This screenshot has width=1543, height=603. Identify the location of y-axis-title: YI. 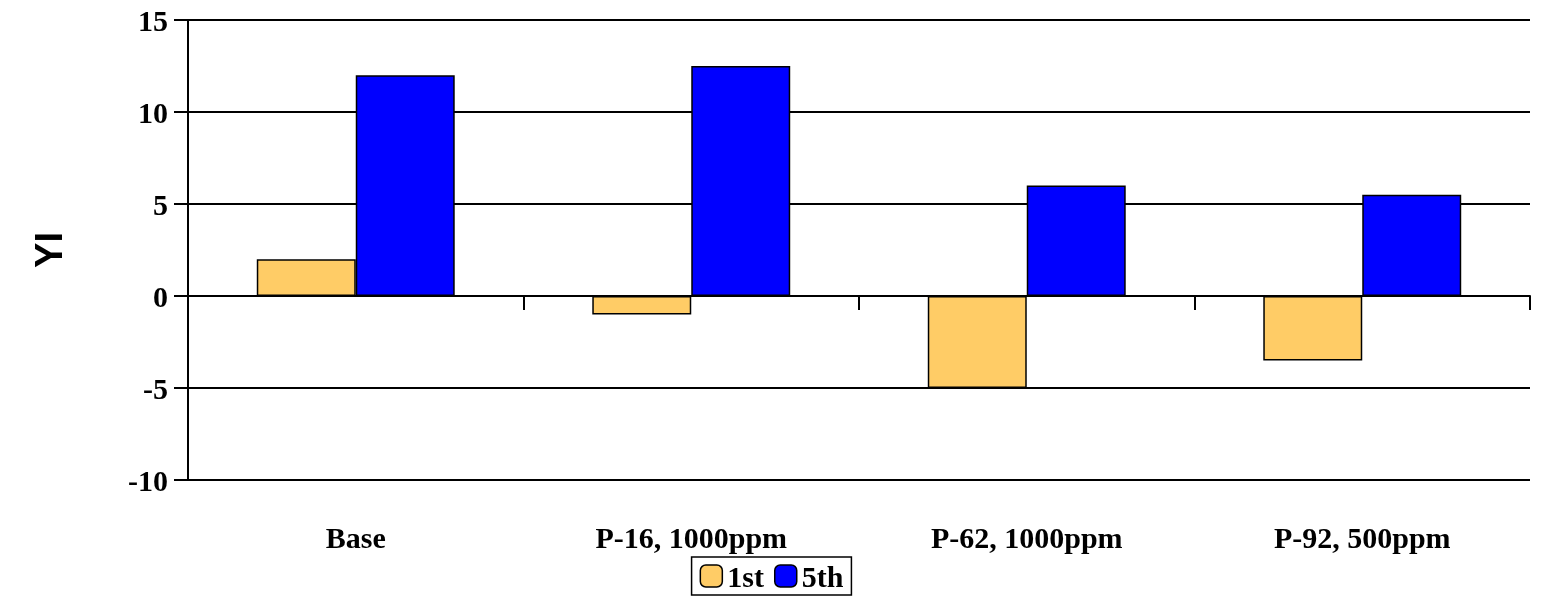
(49, 250).